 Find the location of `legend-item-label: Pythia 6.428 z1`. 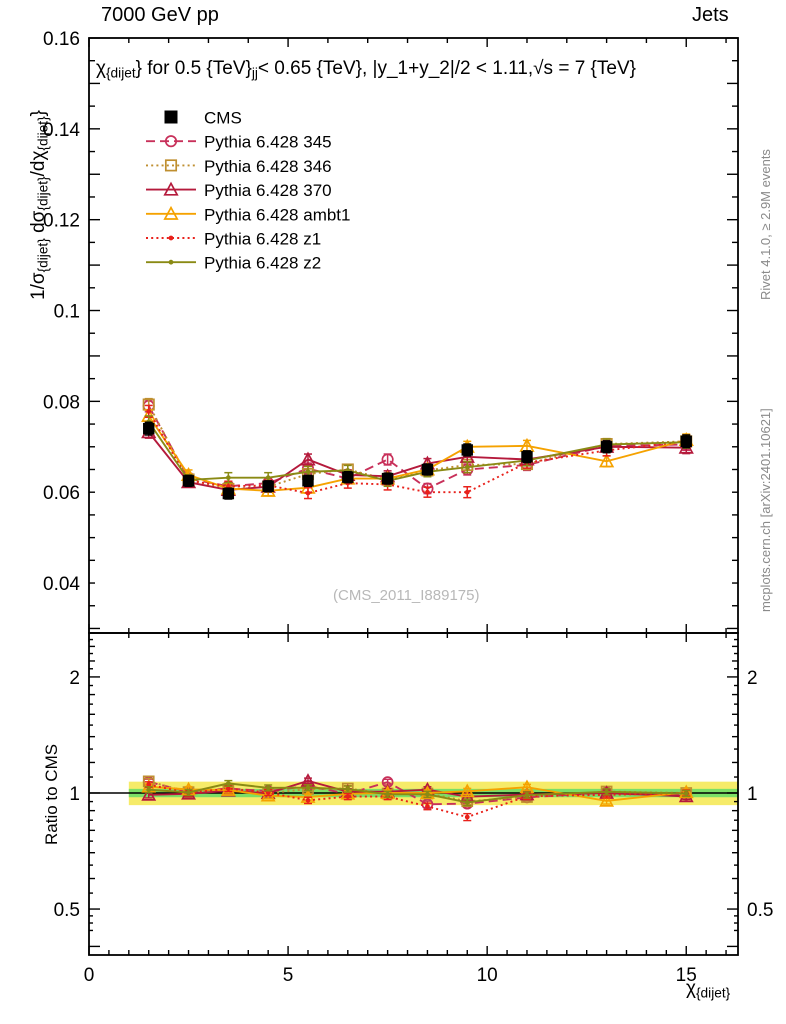

legend-item-label: Pythia 6.428 z1 is located at coordinates (262, 239).